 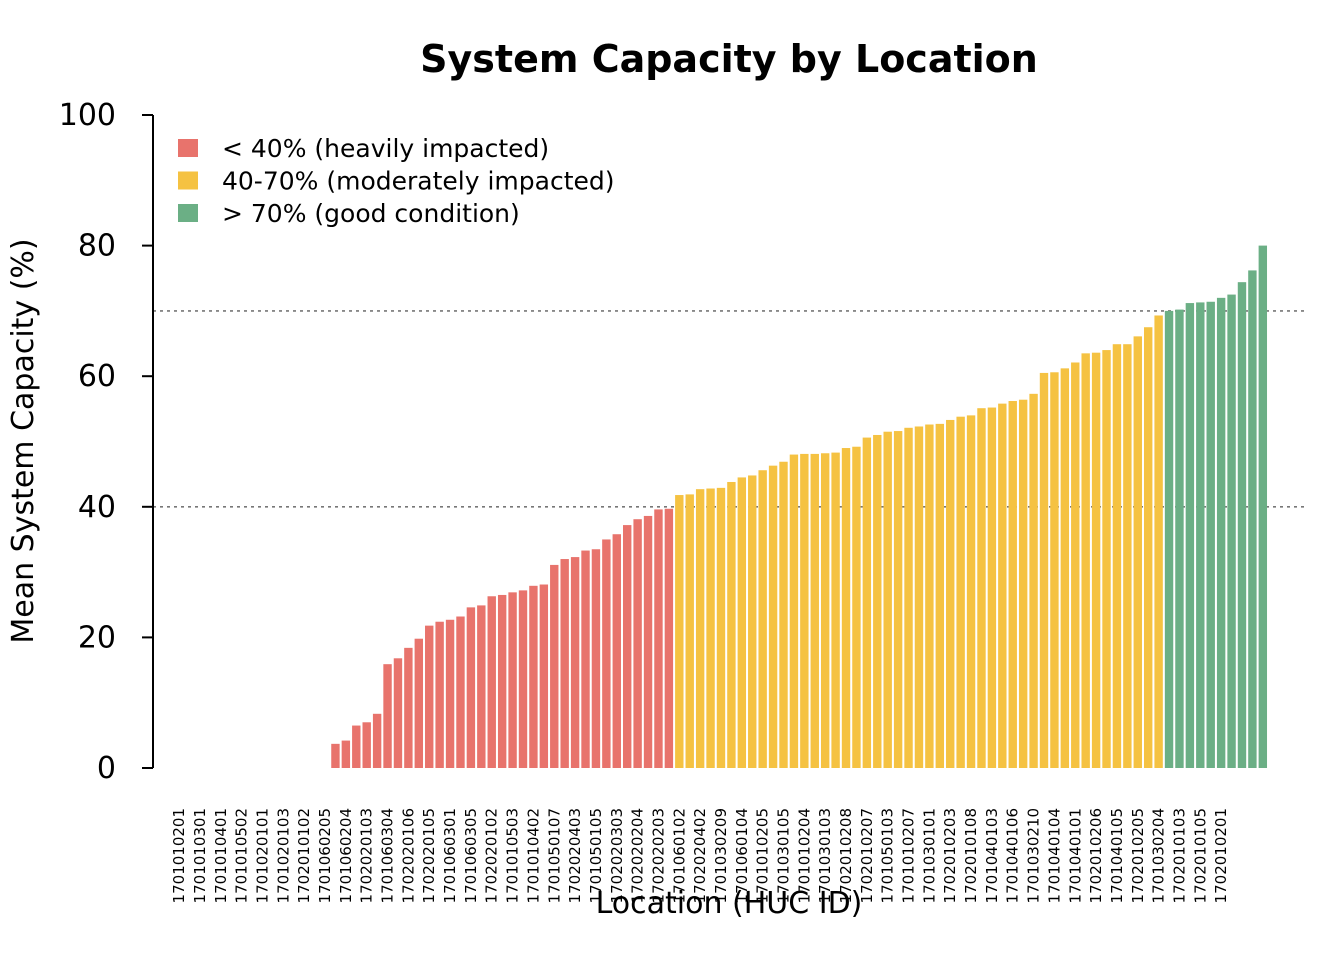 I want to click on legend-label: < 40% (heavily impacted), so click(x=385, y=148).